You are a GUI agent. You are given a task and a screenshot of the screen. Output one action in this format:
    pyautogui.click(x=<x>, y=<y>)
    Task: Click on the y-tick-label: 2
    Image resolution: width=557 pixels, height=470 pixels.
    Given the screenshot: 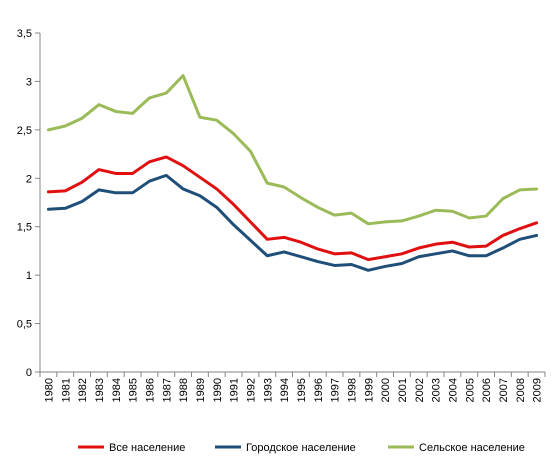 What is the action you would take?
    pyautogui.click(x=29, y=179)
    